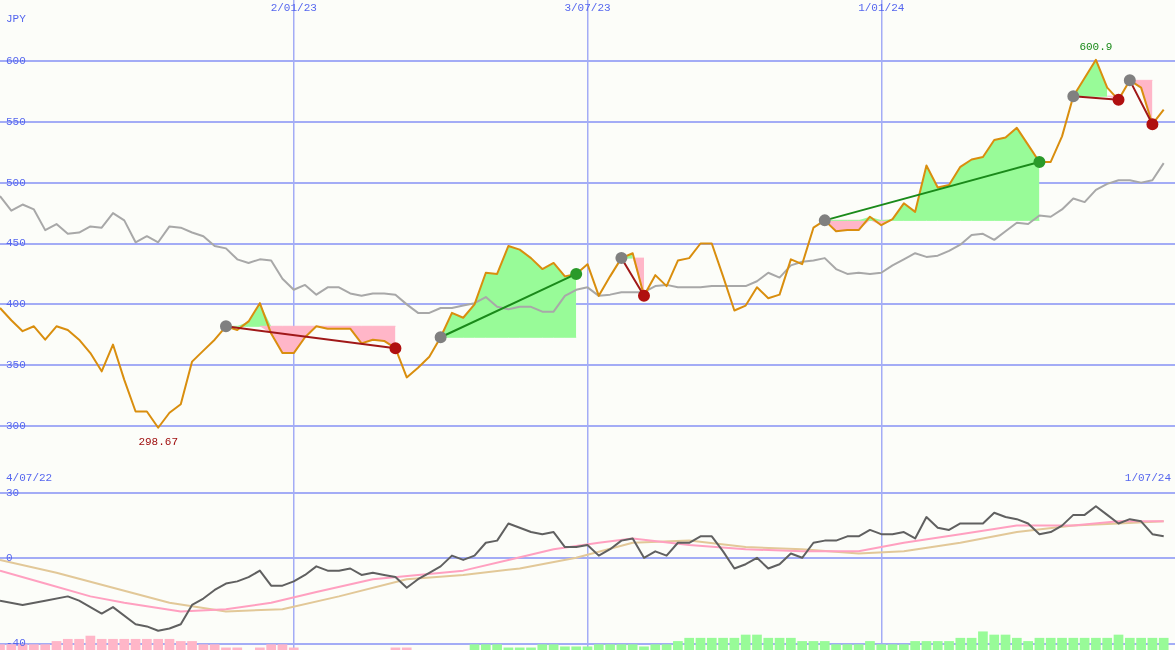  What do you see at coordinates (16, 365) in the screenshot?
I see `y-tick-label: 350` at bounding box center [16, 365].